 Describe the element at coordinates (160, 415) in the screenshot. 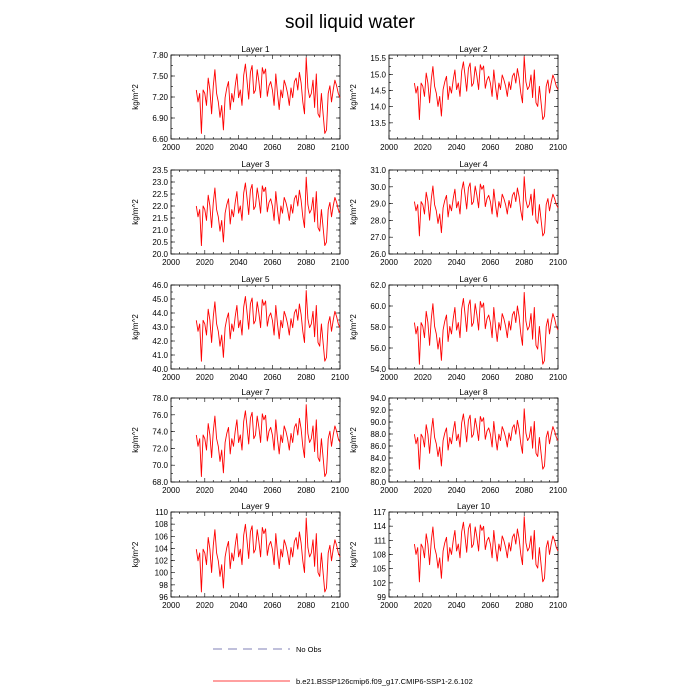

I see `y-tick-label: 76.0` at that location.